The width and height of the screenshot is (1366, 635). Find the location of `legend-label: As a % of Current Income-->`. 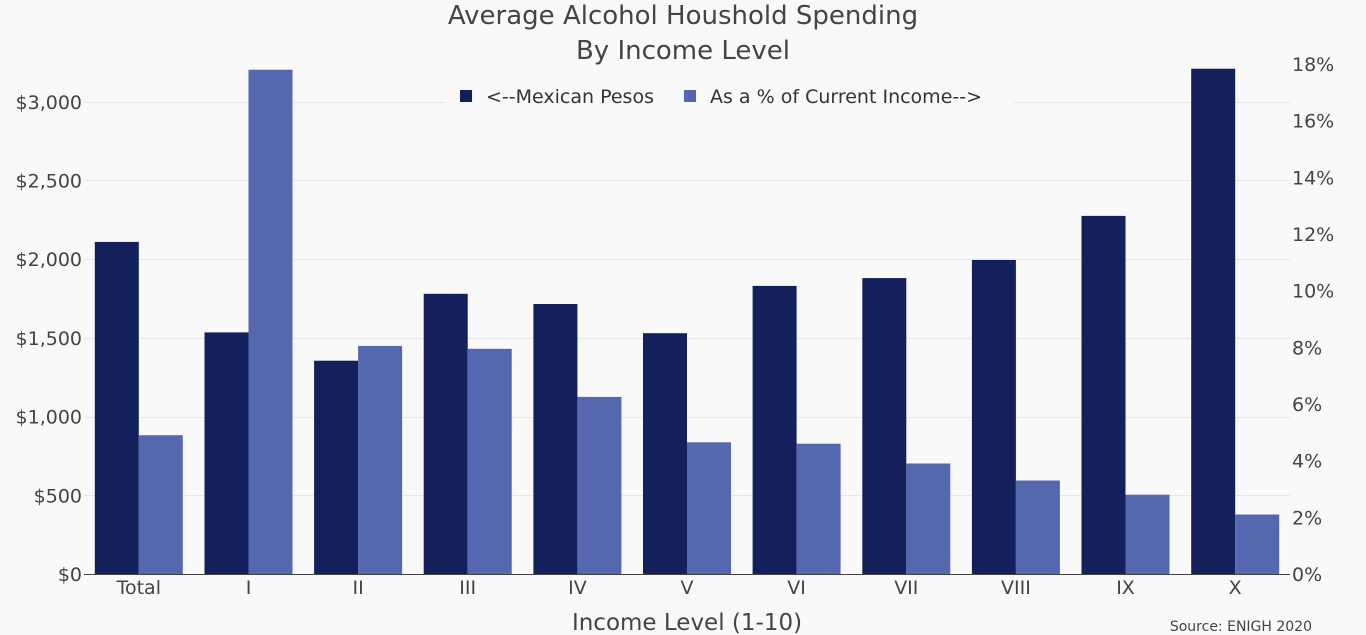

legend-label: As a % of Current Income--> is located at coordinates (846, 97).